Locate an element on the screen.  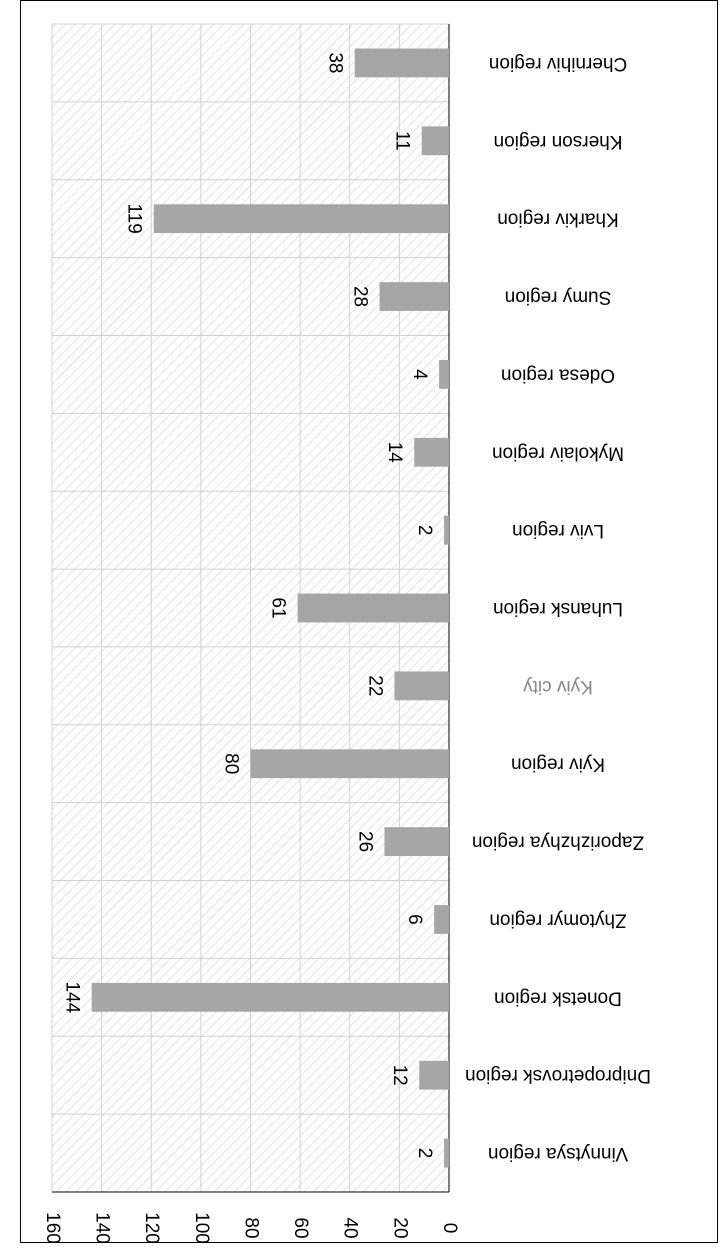
value-tick-label: 40 is located at coordinates (350, 1227).